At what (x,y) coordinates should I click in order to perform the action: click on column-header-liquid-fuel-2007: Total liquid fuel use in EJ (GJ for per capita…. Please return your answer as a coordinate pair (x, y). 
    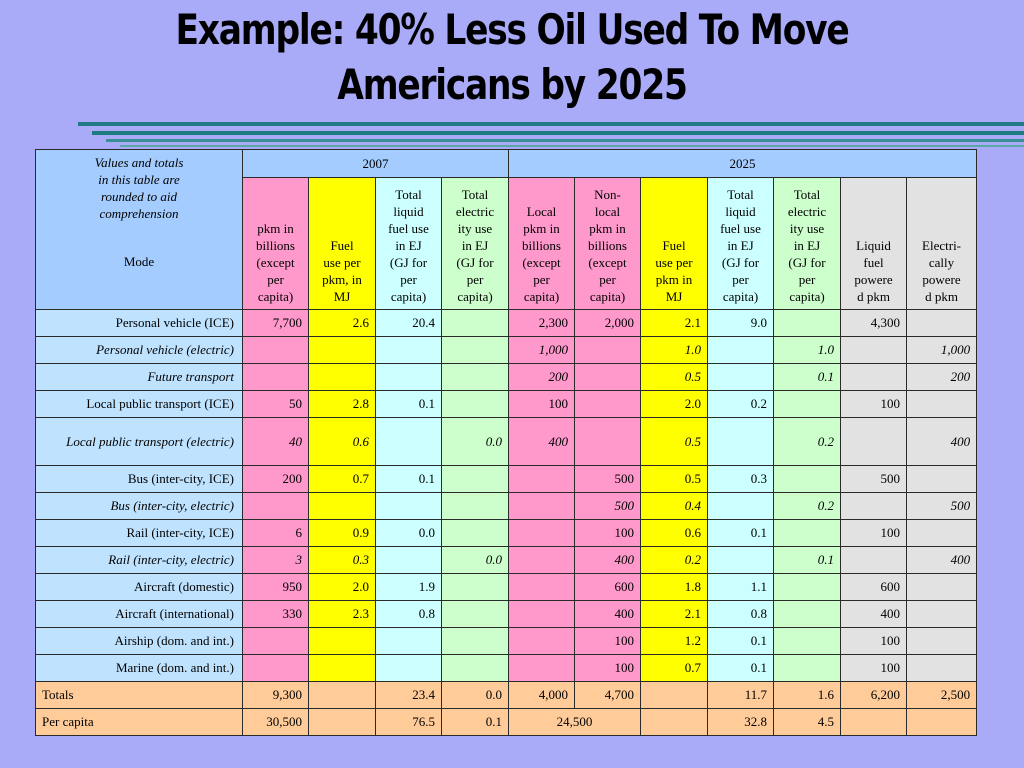
    Looking at the image, I should click on (408, 243).